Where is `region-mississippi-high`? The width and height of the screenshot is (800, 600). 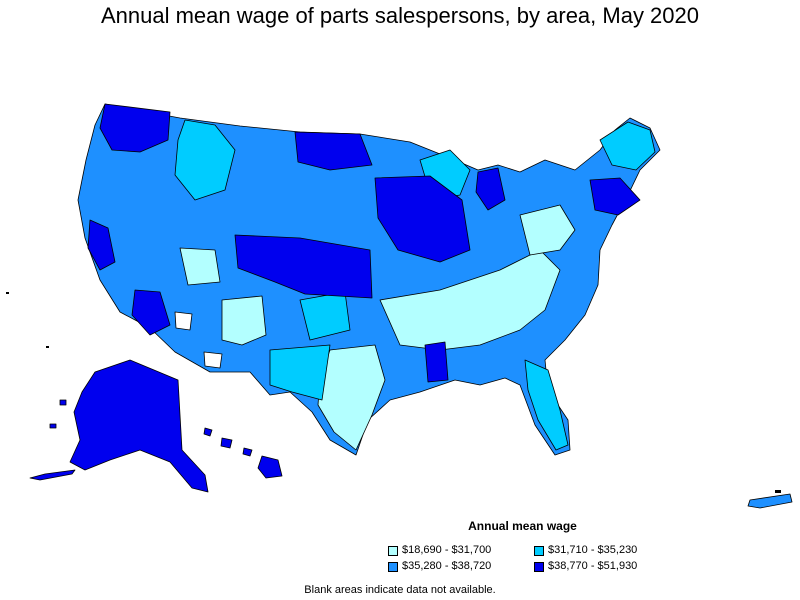
region-mississippi-high is located at coordinates (436, 362).